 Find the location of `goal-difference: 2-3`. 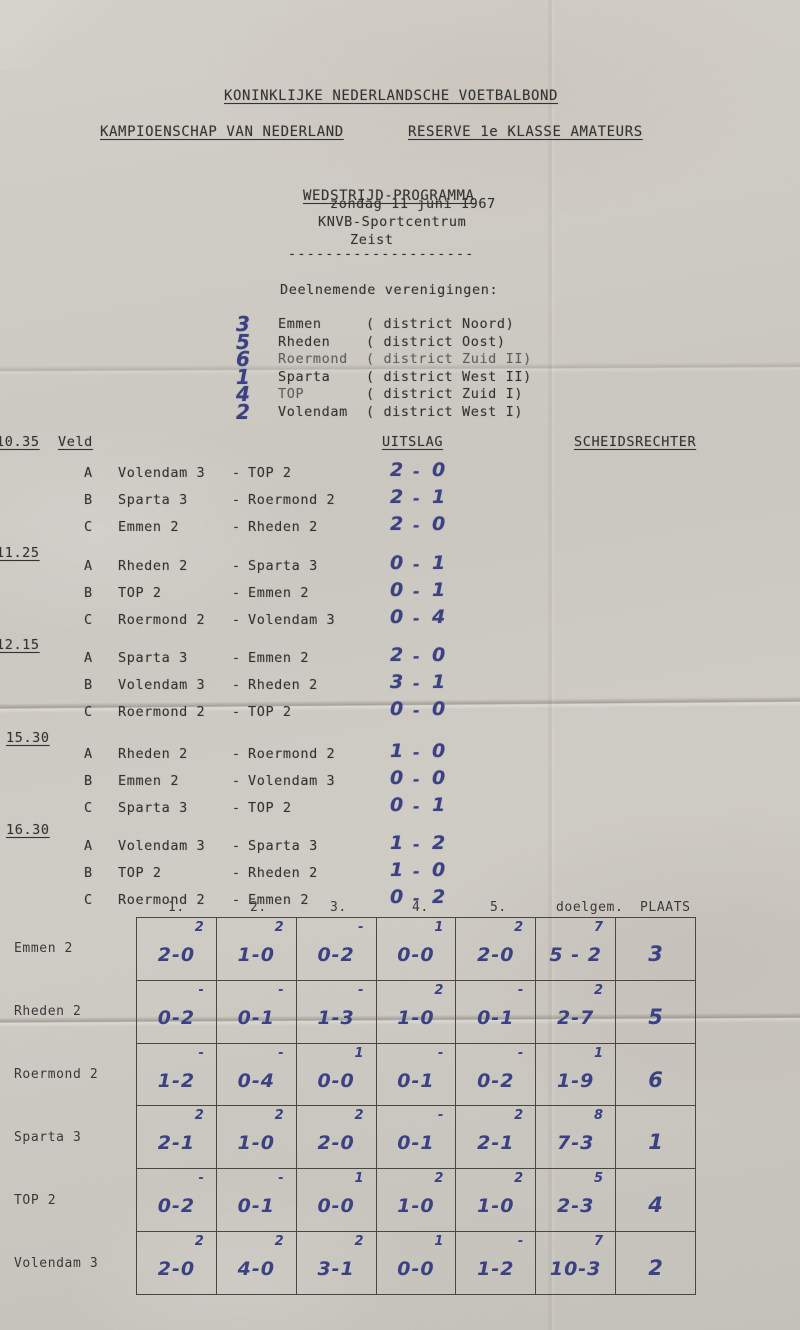

goal-difference: 2-3 is located at coordinates (575, 1206).